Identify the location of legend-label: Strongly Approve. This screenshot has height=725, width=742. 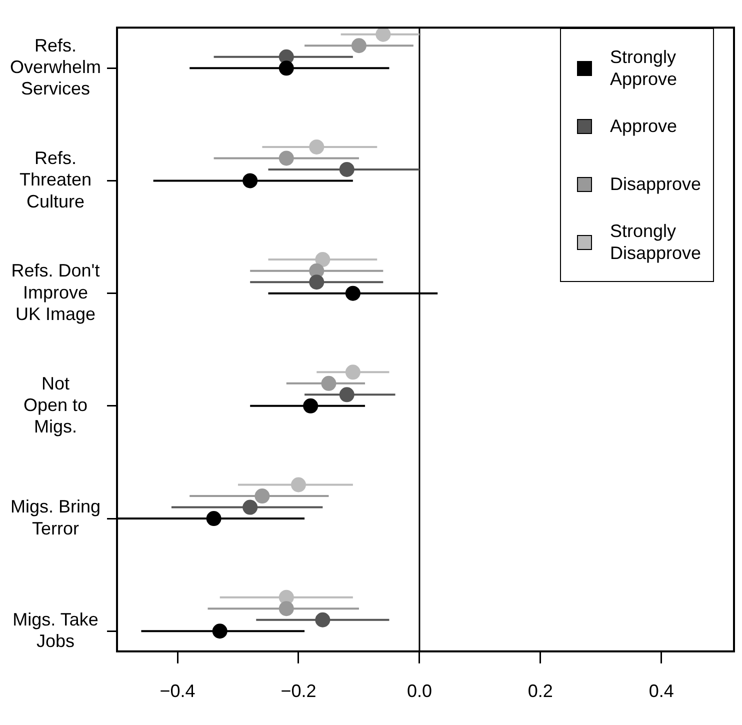
(643, 68).